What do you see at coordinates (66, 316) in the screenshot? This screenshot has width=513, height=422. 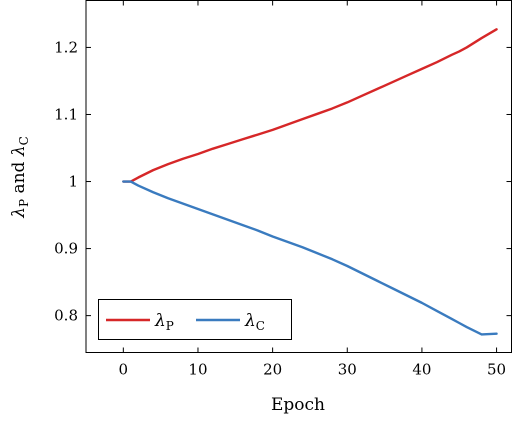 I see `y-tick-label: 0.8` at bounding box center [66, 316].